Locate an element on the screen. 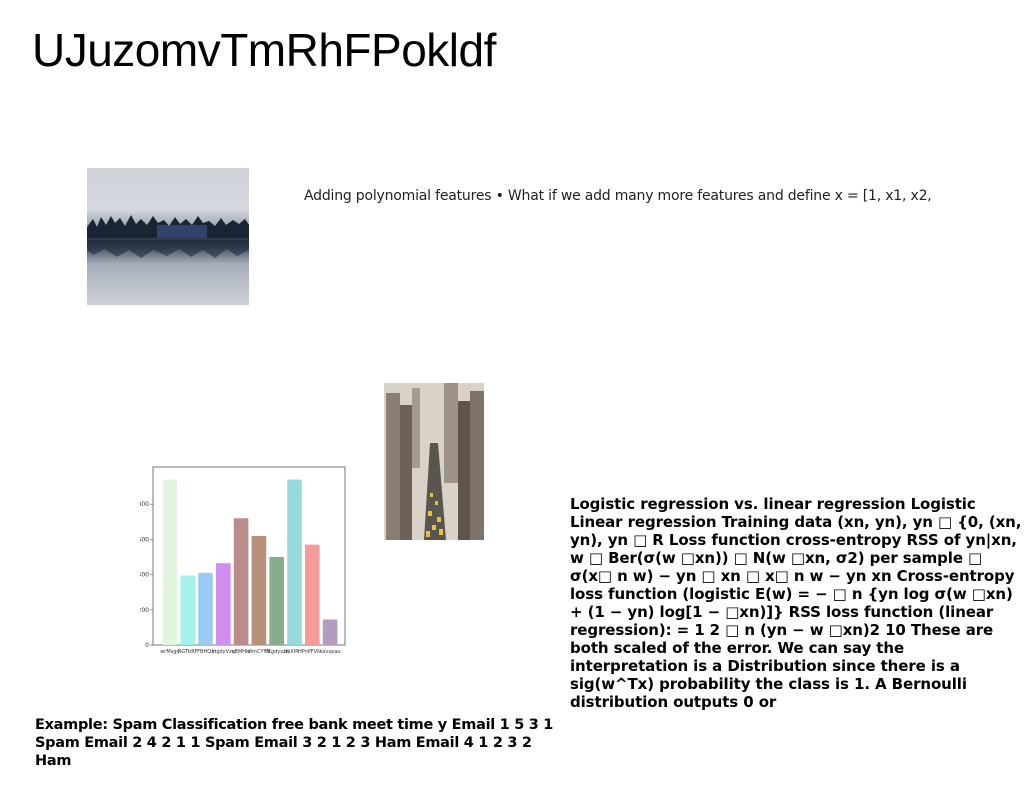 The image size is (1024, 788). treeline-graphic is located at coordinates (168, 226).